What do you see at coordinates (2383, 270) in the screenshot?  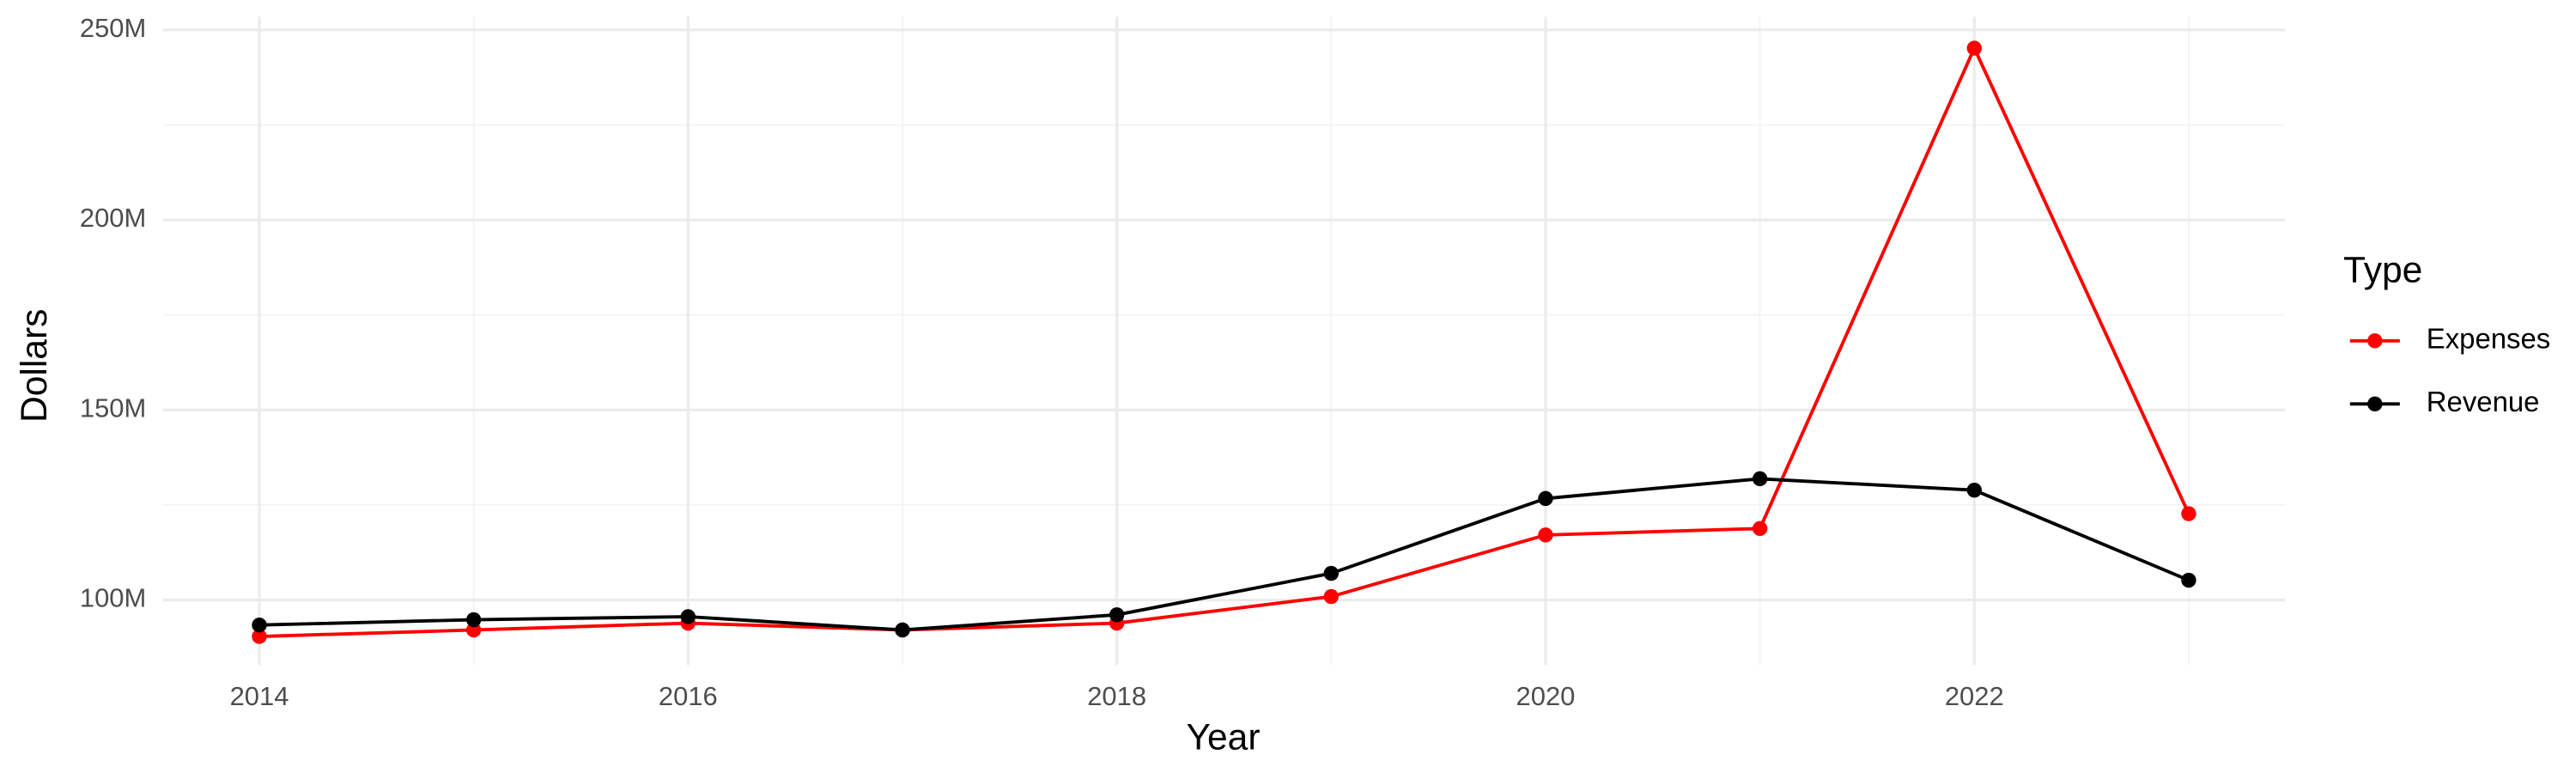 I see `legend-title: Type` at bounding box center [2383, 270].